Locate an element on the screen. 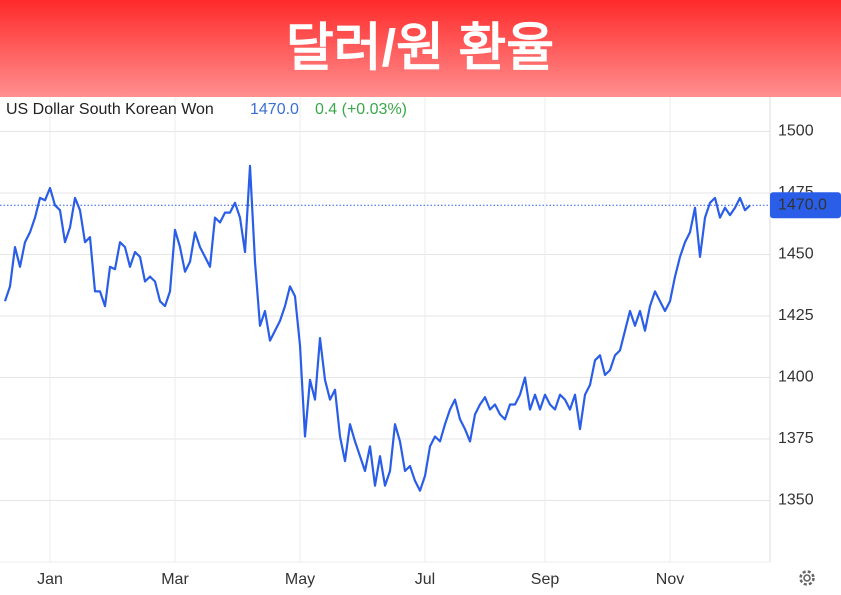  y-tick-label: 1350 is located at coordinates (796, 500).